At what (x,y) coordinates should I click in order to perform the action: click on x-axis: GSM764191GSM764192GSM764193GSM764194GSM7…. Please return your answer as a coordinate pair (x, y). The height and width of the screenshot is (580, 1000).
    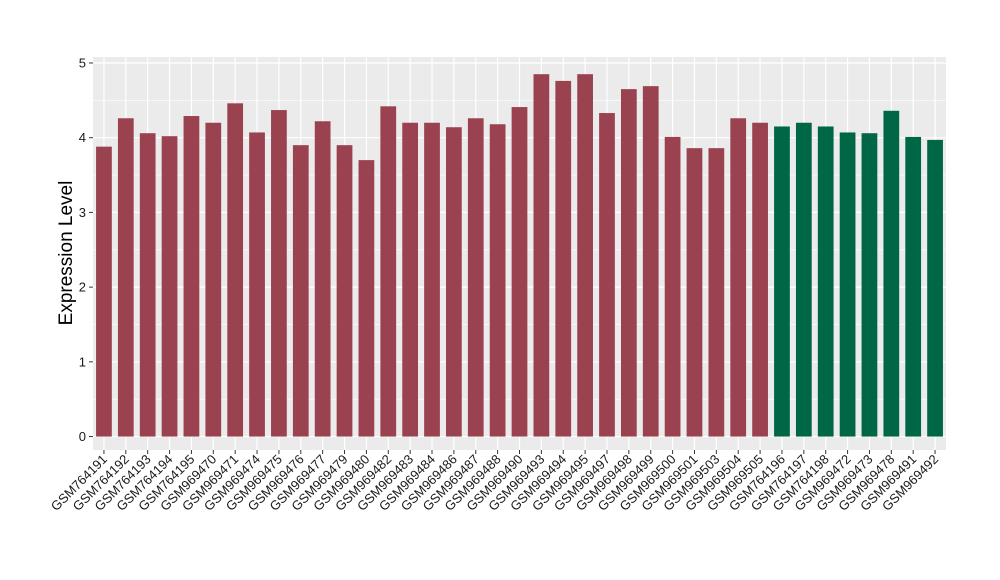
    Looking at the image, I should click on (494, 482).